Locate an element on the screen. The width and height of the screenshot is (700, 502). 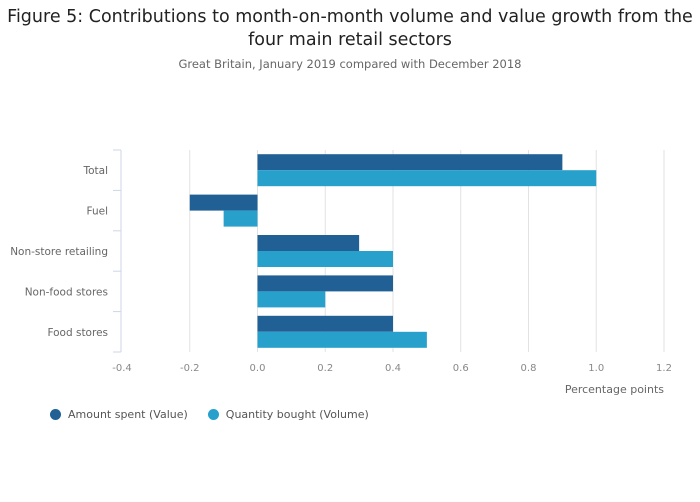
category-label: Food stores is located at coordinates (77, 333).